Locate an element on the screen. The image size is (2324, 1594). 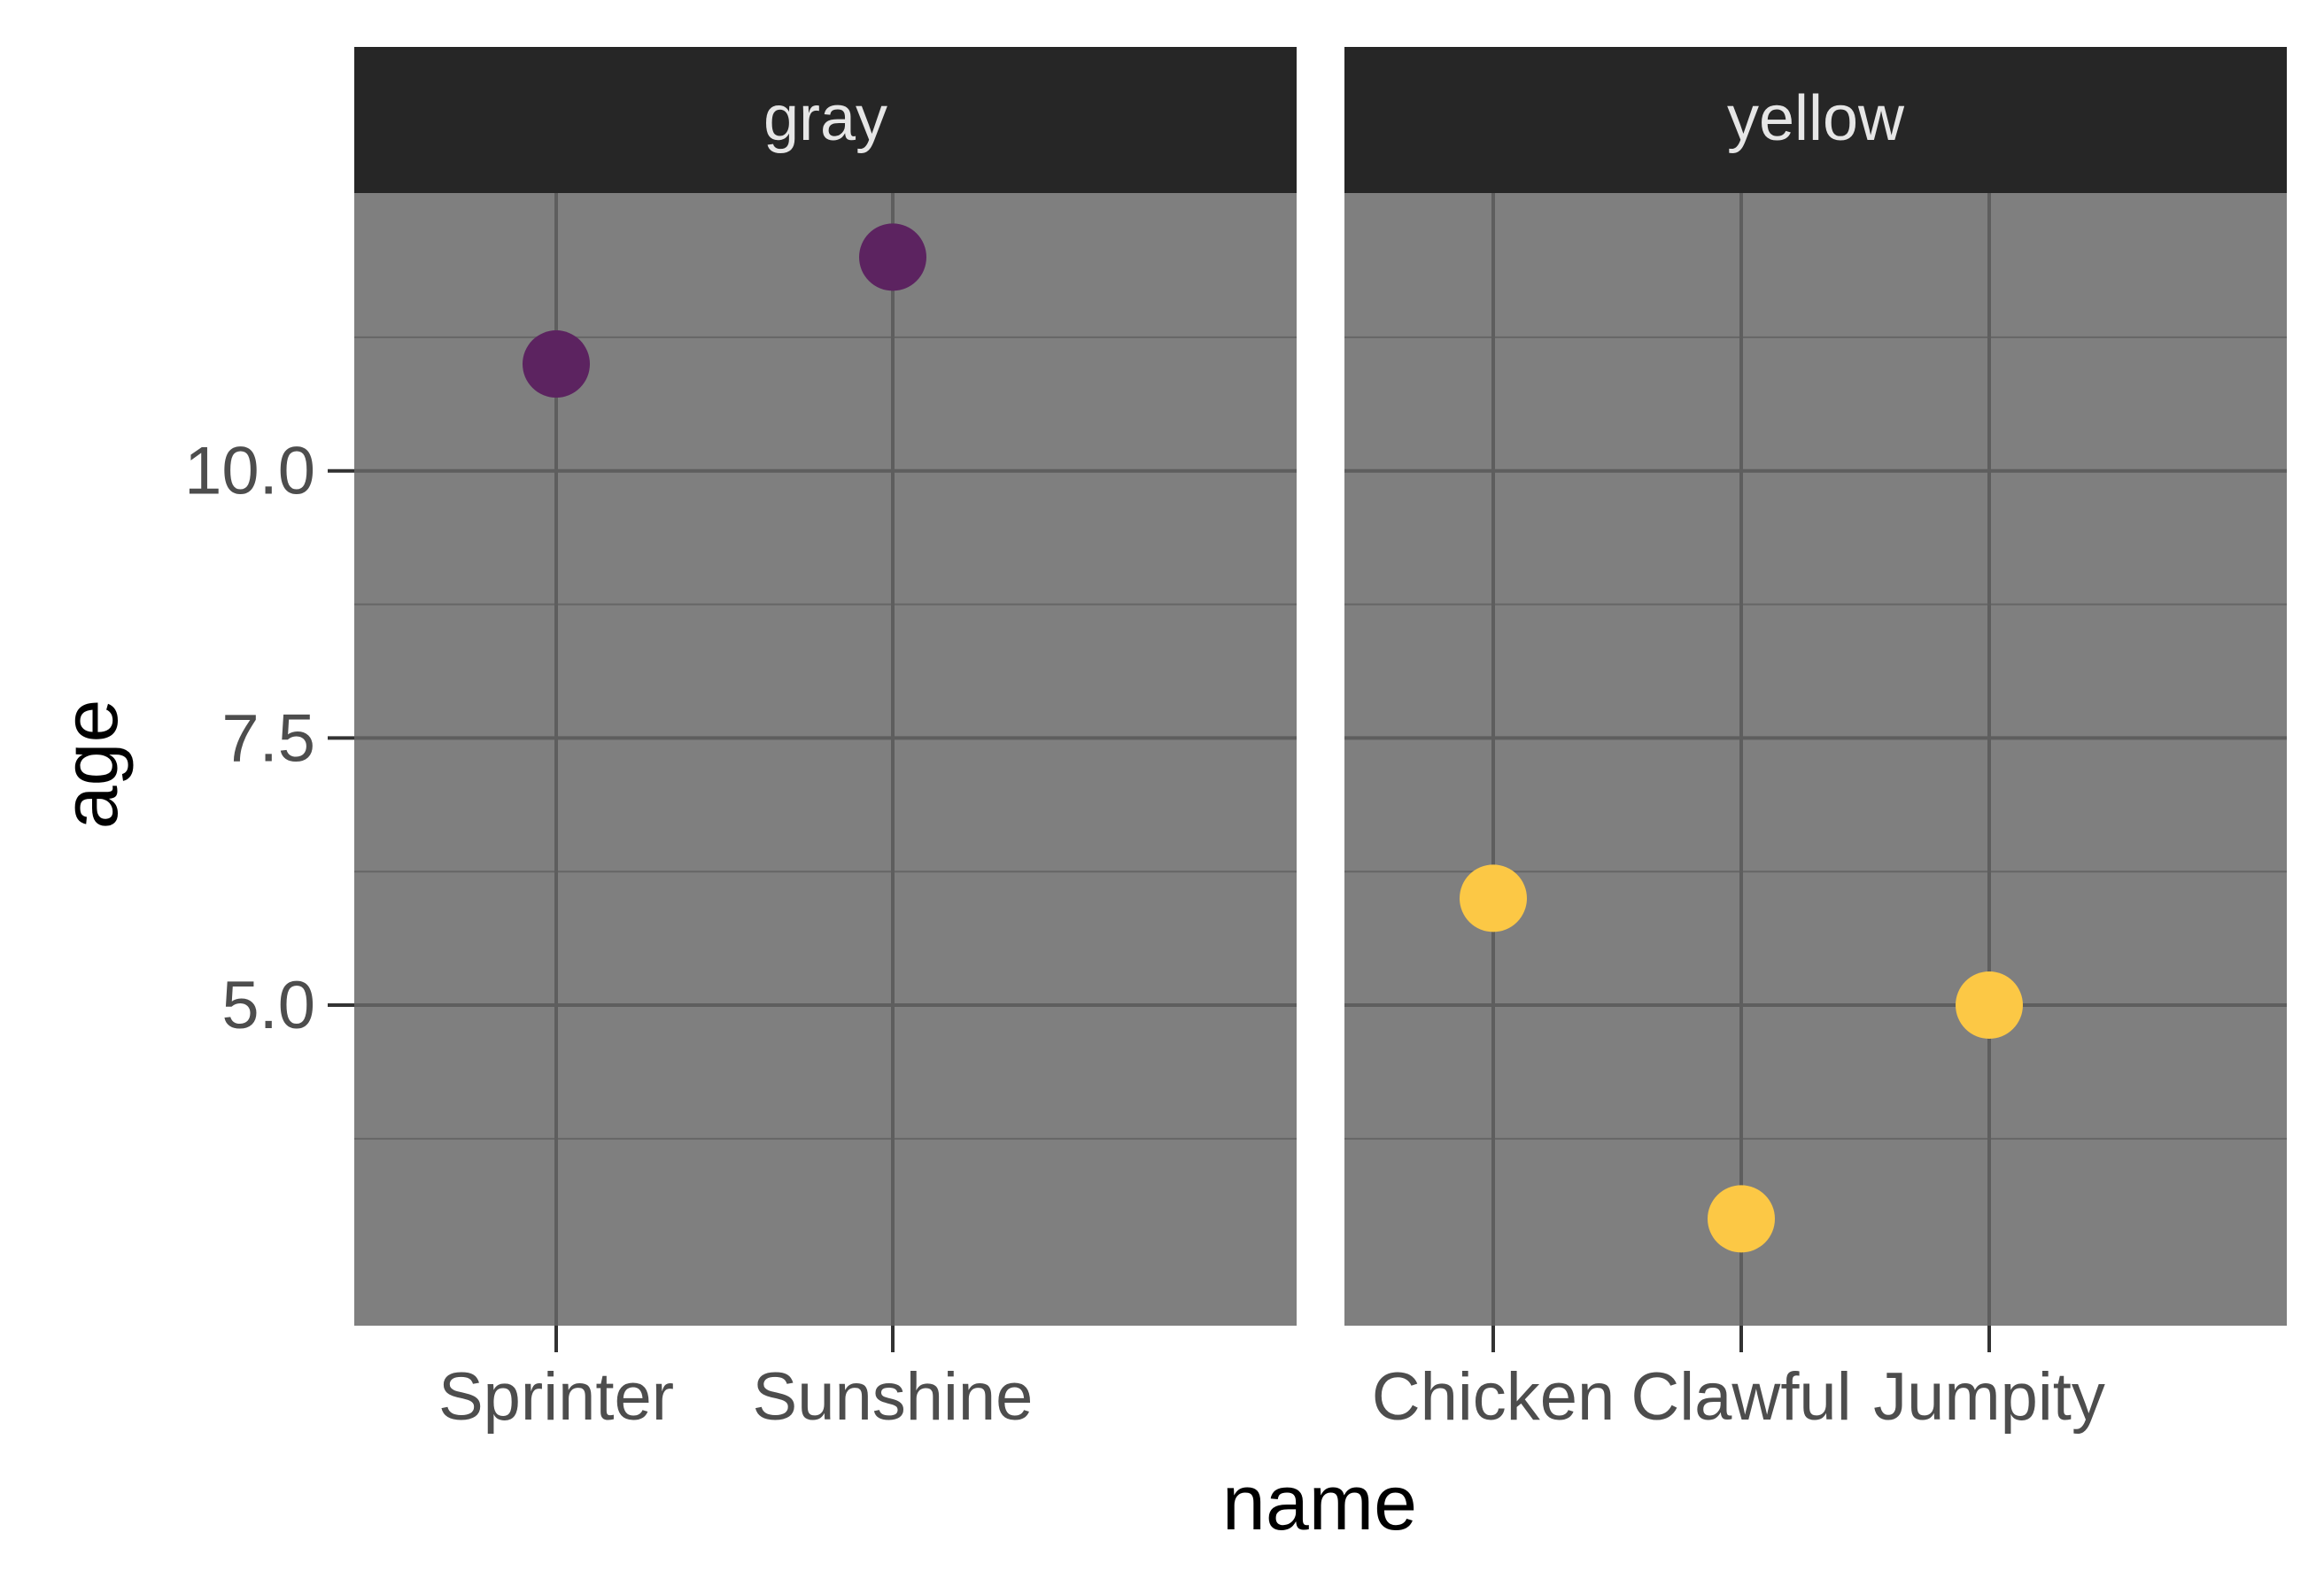
data-point-clawful is located at coordinates (1741, 1219).